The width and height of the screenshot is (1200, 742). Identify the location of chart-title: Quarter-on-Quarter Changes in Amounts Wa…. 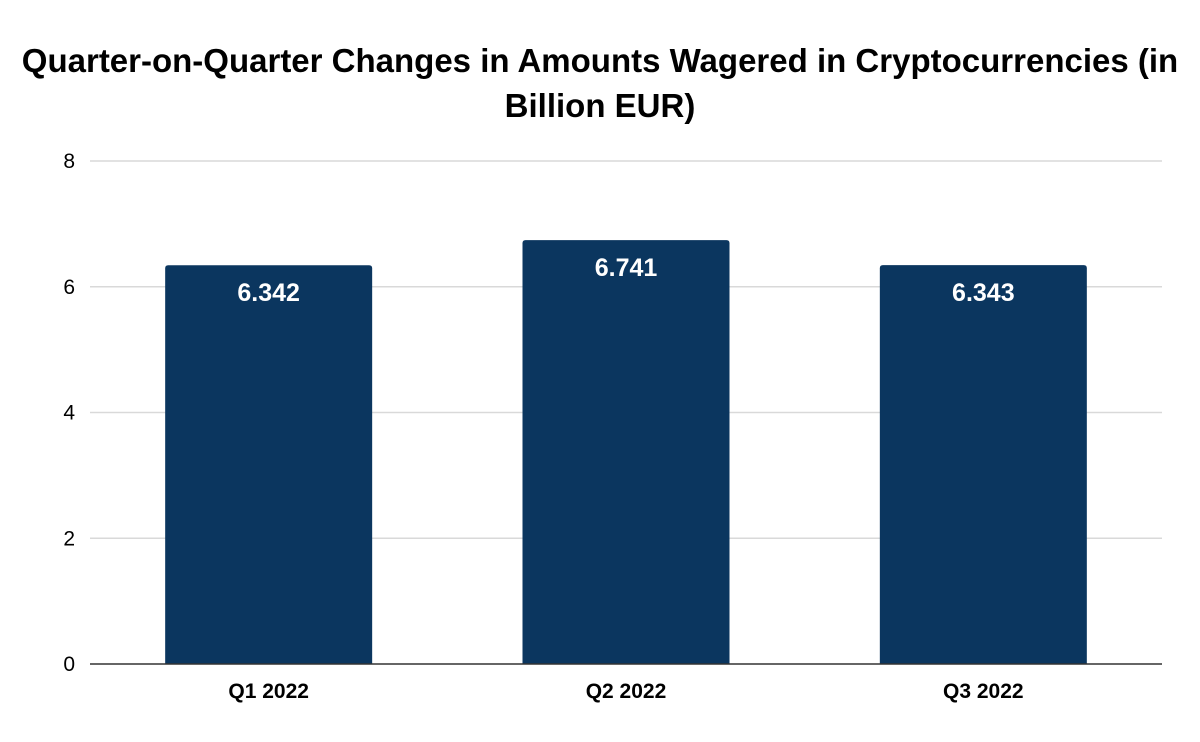
(600, 83).